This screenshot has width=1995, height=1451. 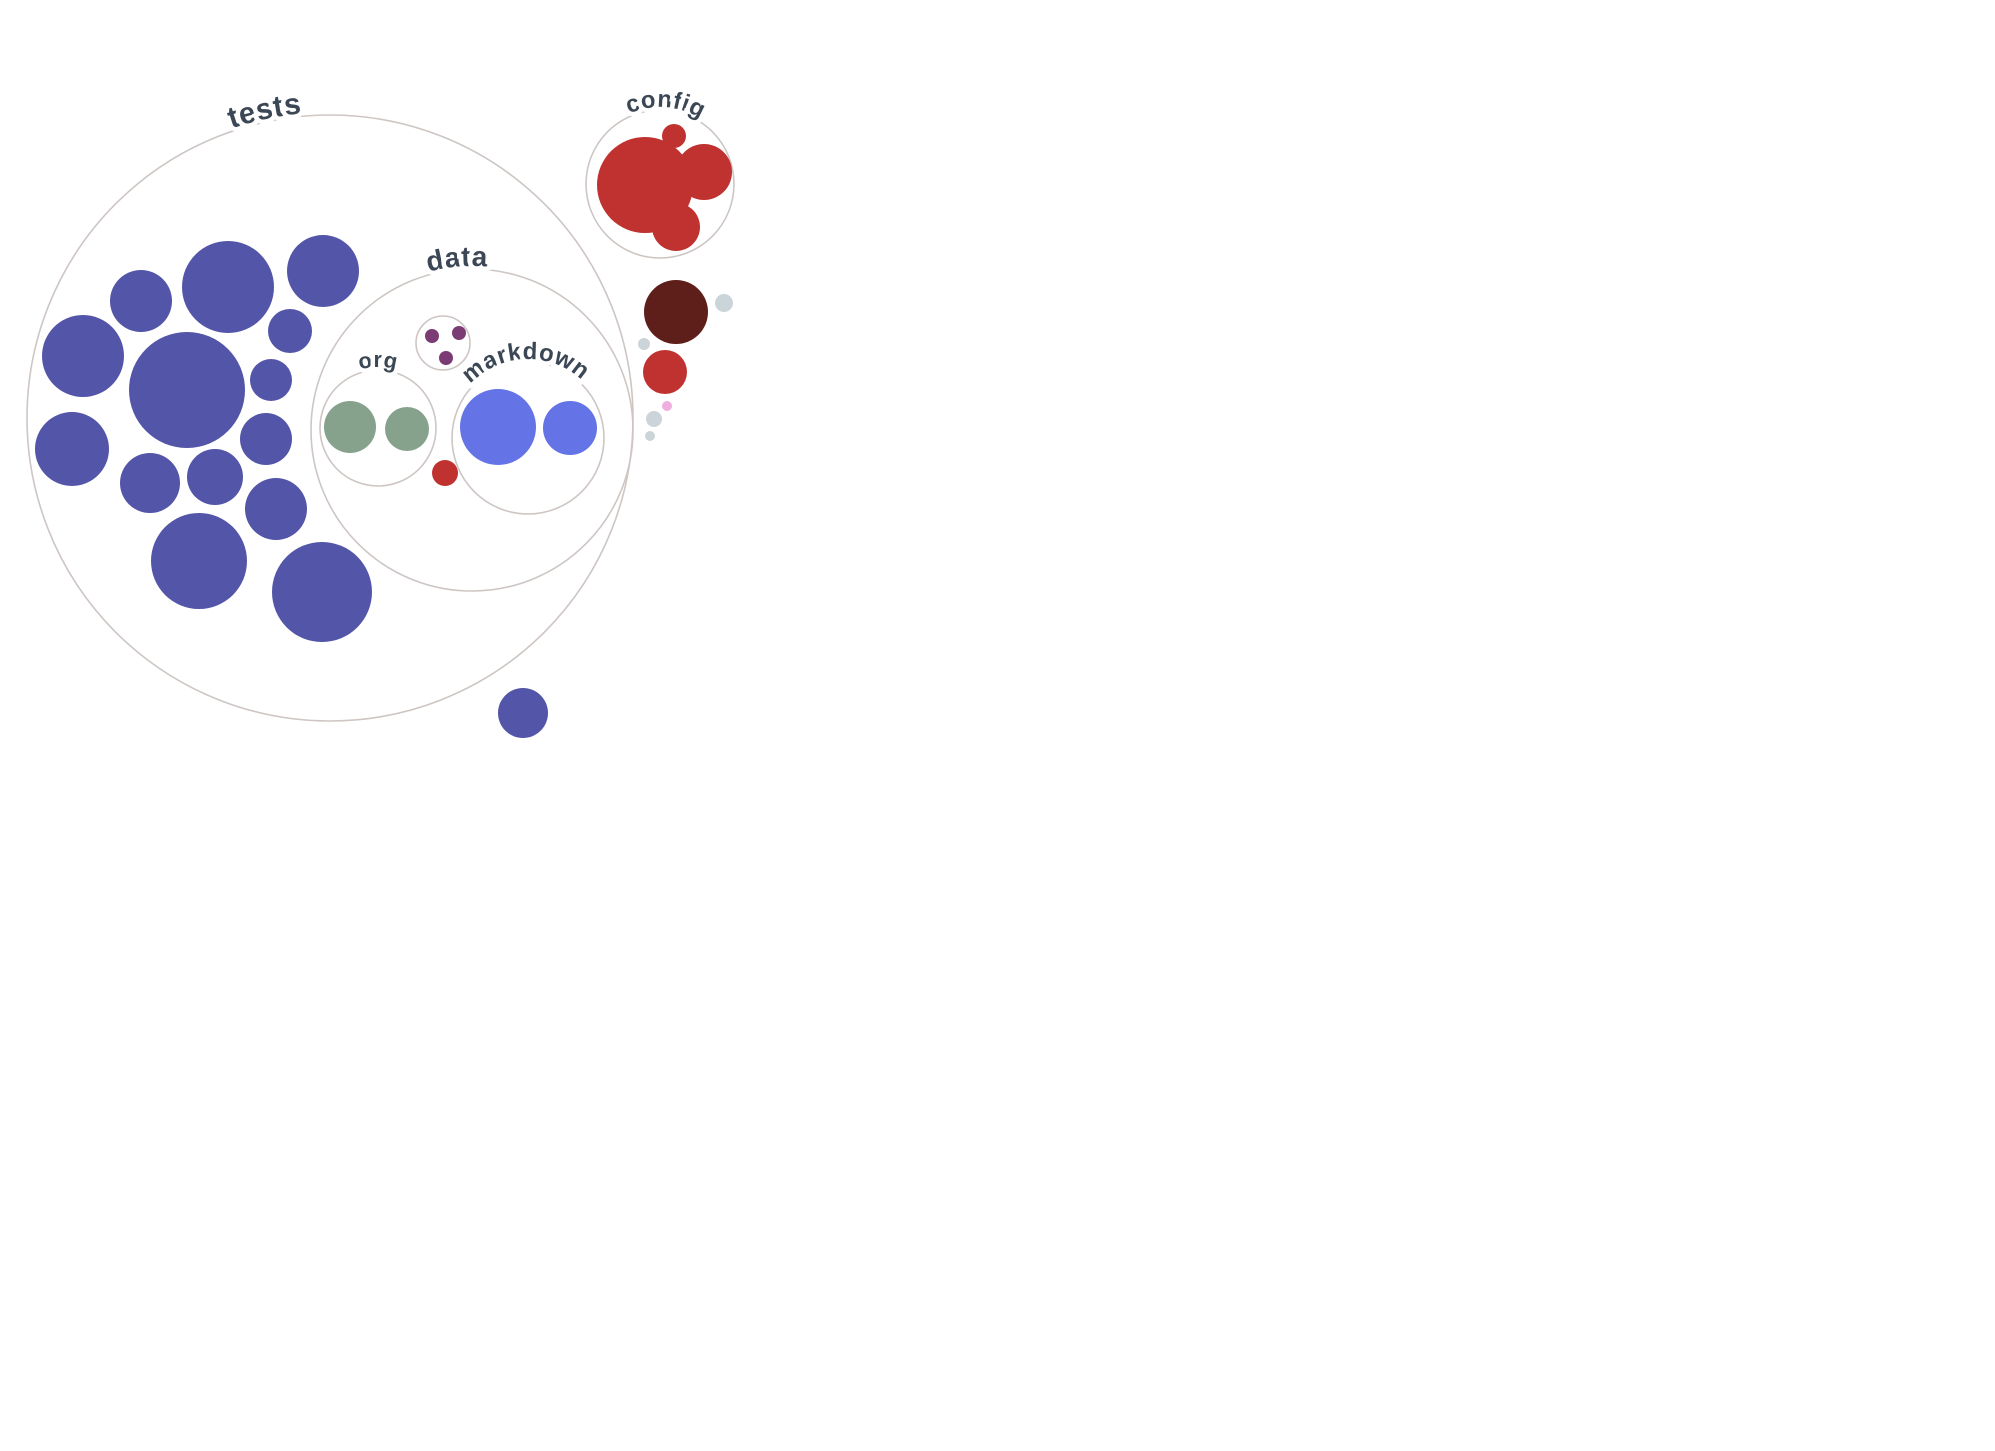 I want to click on dir-label-config: config, so click(x=666, y=105).